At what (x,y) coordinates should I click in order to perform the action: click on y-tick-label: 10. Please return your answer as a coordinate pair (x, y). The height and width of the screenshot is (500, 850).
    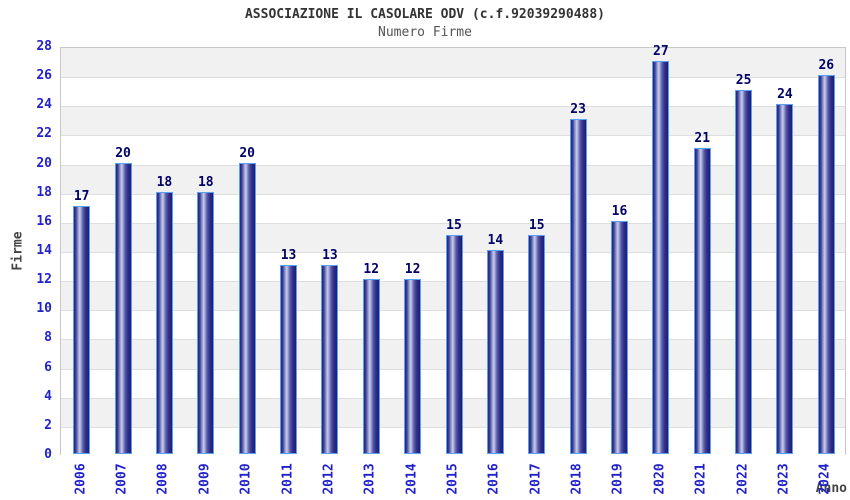
    Looking at the image, I should click on (44, 309).